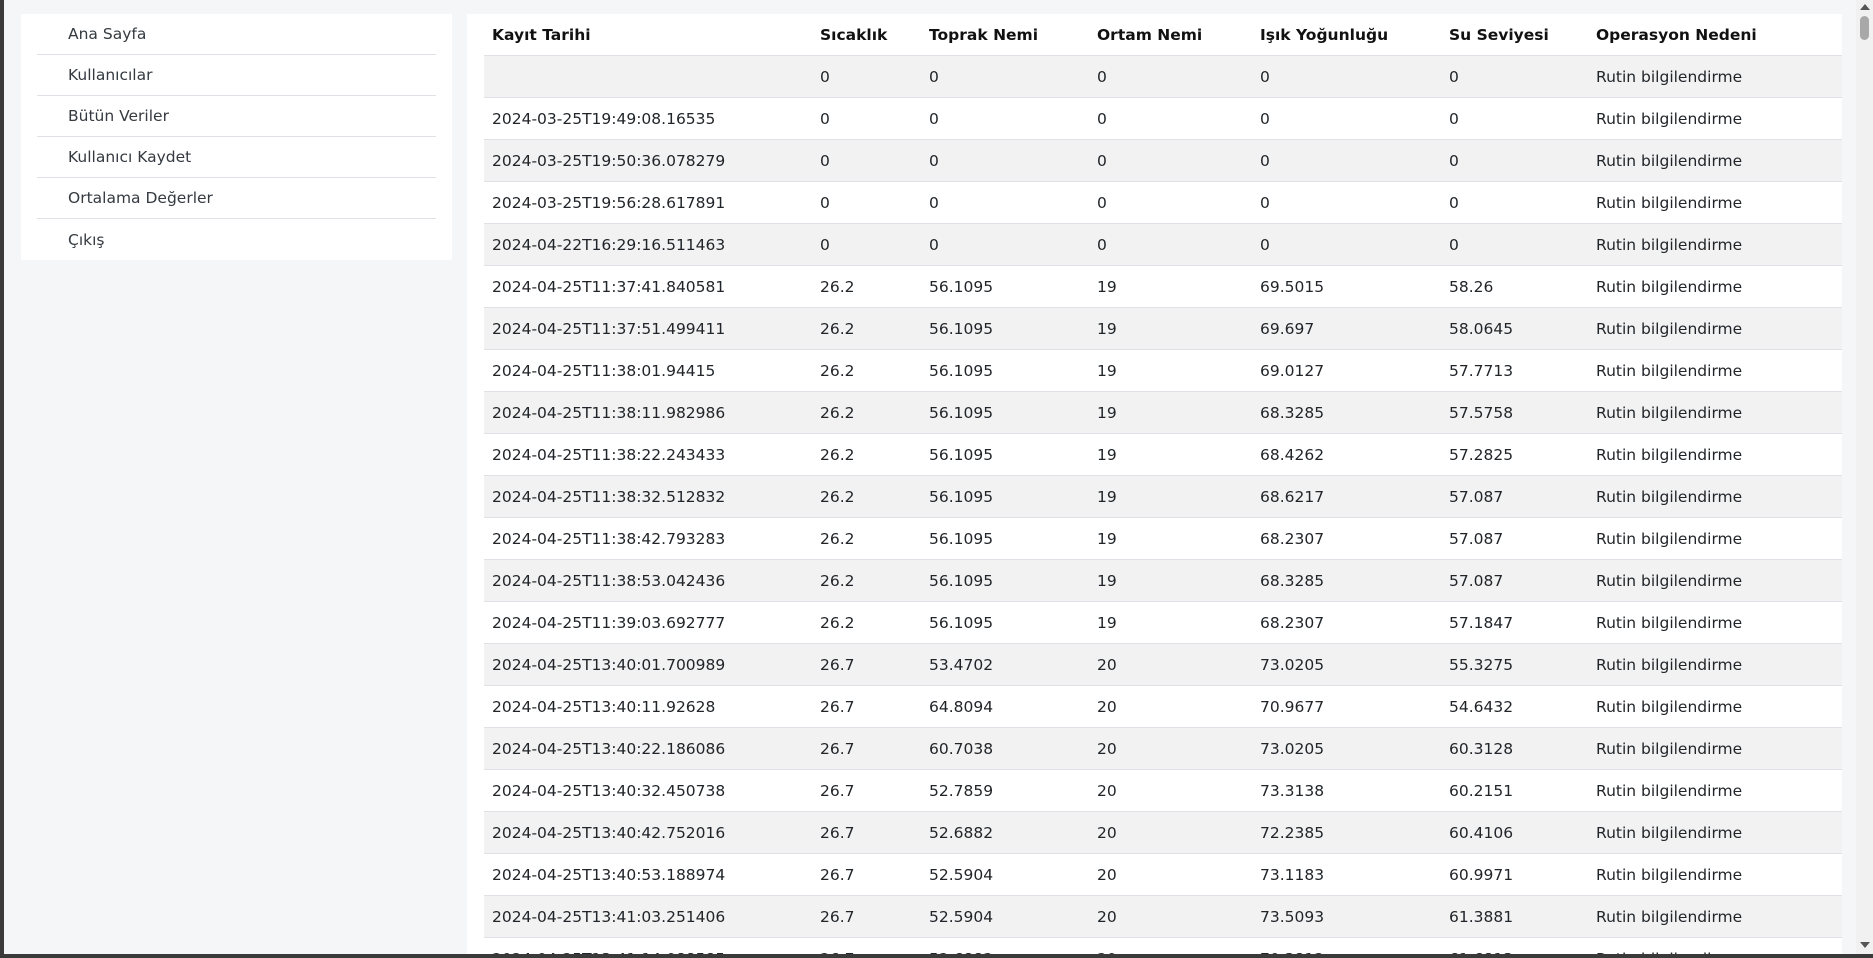 Image resolution: width=1873 pixels, height=958 pixels. Describe the element at coordinates (648, 790) in the screenshot. I see `cell-kayit-tarihi: 2024-04-25T13:40:32.450738` at that location.